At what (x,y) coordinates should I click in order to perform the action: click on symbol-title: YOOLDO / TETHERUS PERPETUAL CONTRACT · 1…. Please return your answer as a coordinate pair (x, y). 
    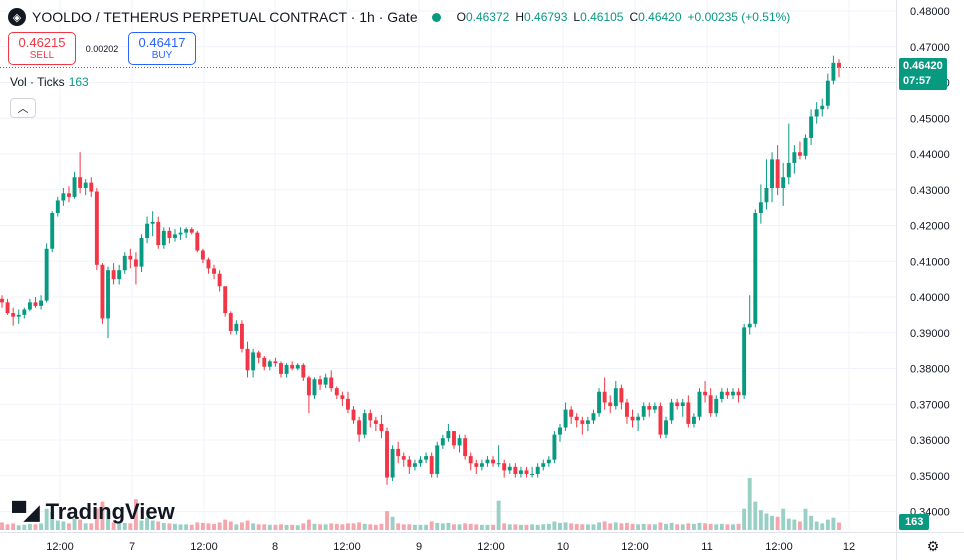
    Looking at the image, I should click on (225, 17).